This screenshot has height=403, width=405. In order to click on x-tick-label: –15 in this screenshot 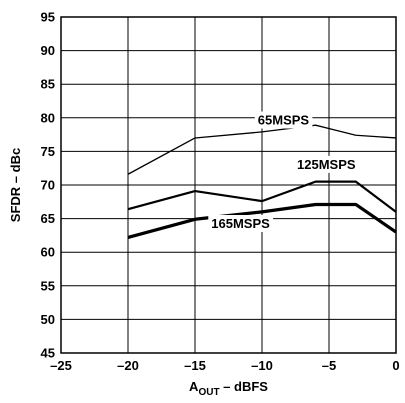, I will do `click(195, 365)`.